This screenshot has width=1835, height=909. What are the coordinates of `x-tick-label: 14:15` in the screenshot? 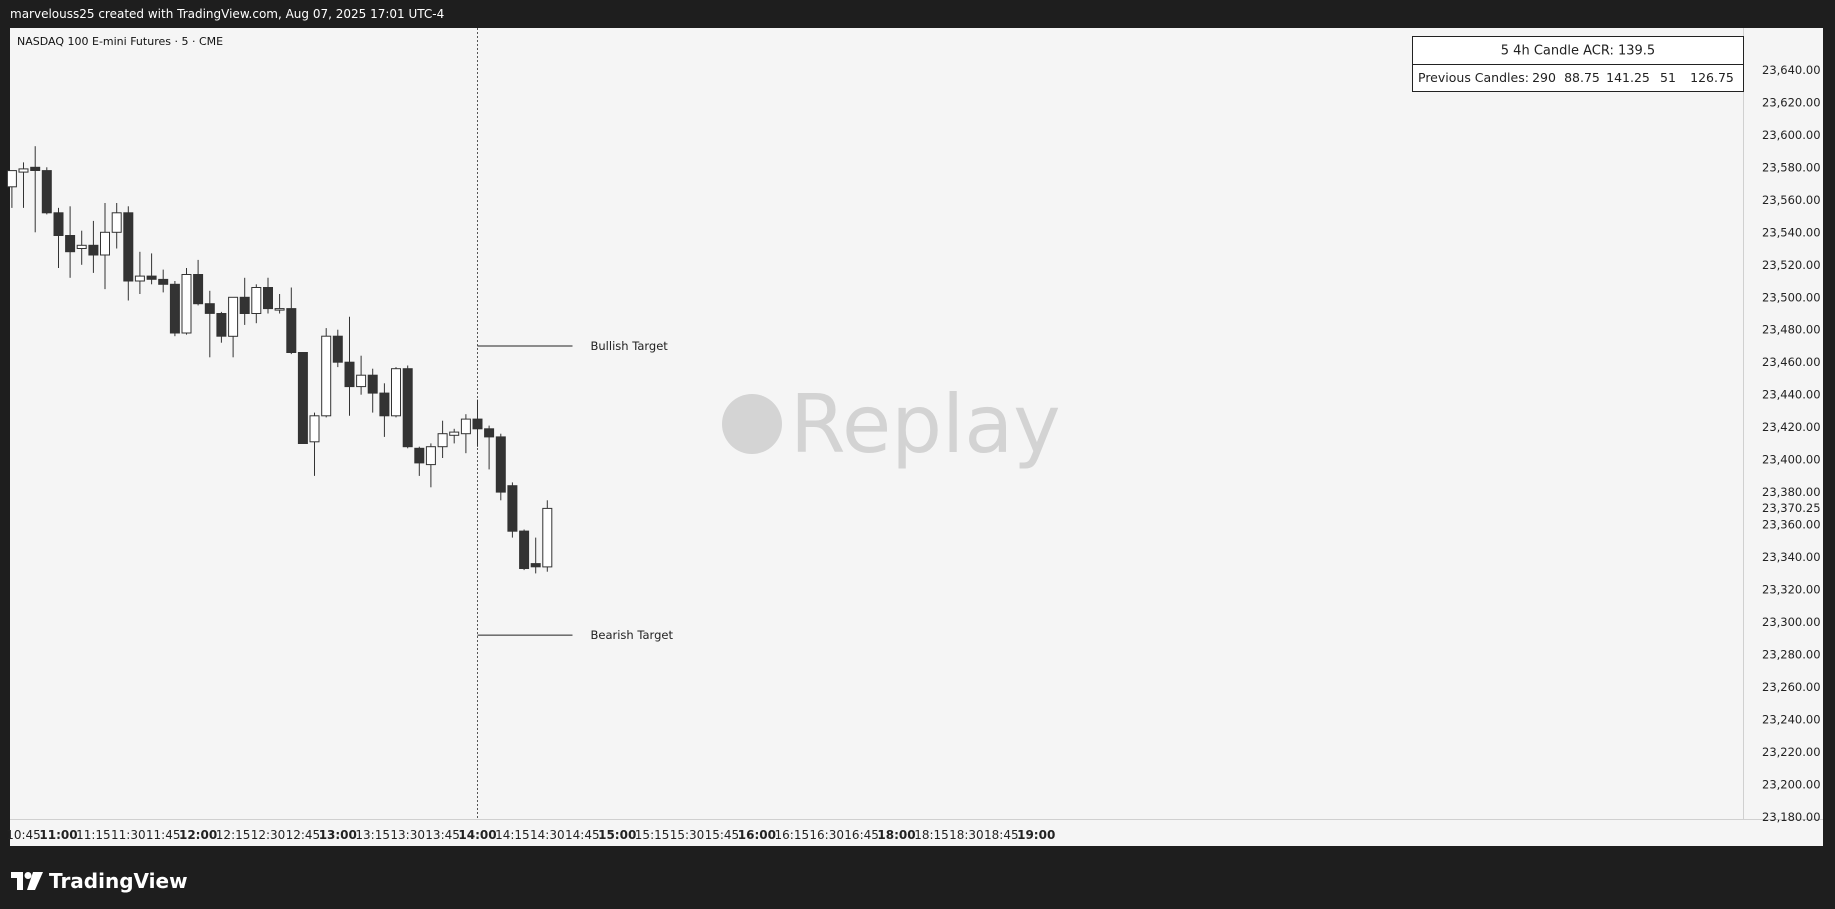 It's located at (512, 835).